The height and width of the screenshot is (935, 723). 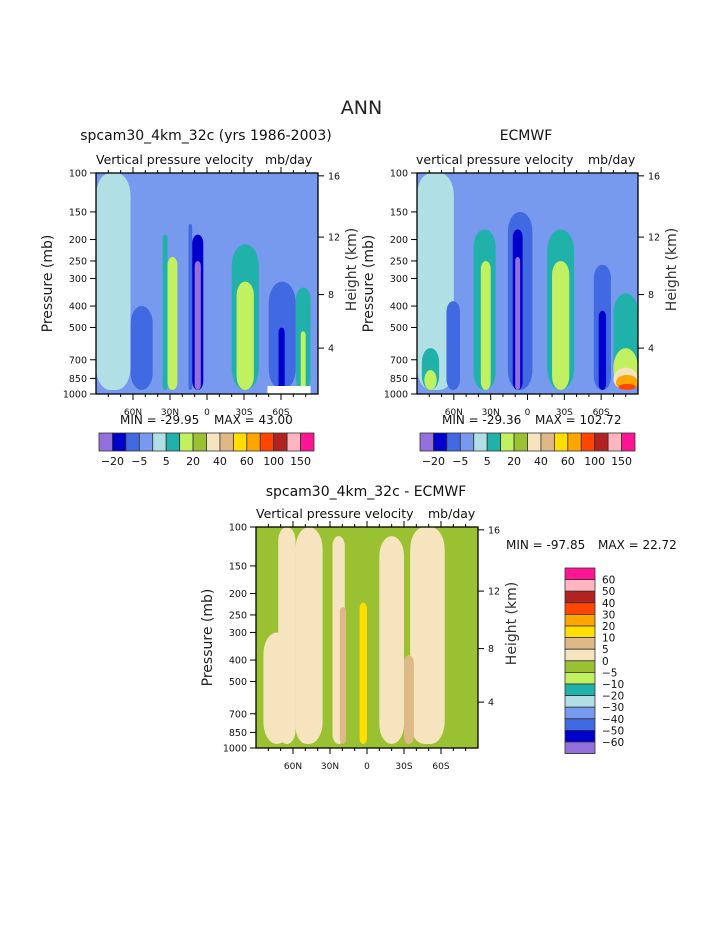 What do you see at coordinates (601, 413) in the screenshot?
I see `x-tick-label: 60S` at bounding box center [601, 413].